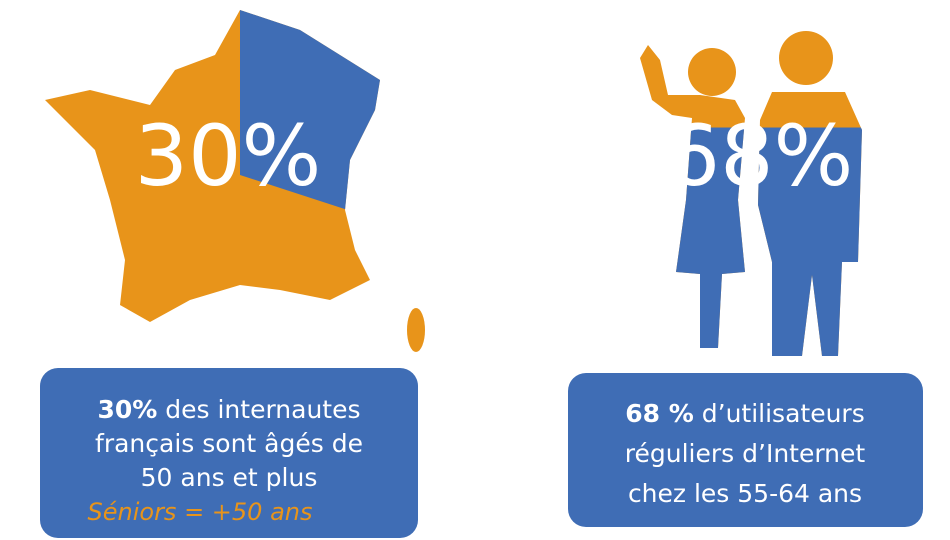 The height and width of the screenshot is (540, 950). I want to click on caption-text: chez les 55-64 ans, so click(745, 493).